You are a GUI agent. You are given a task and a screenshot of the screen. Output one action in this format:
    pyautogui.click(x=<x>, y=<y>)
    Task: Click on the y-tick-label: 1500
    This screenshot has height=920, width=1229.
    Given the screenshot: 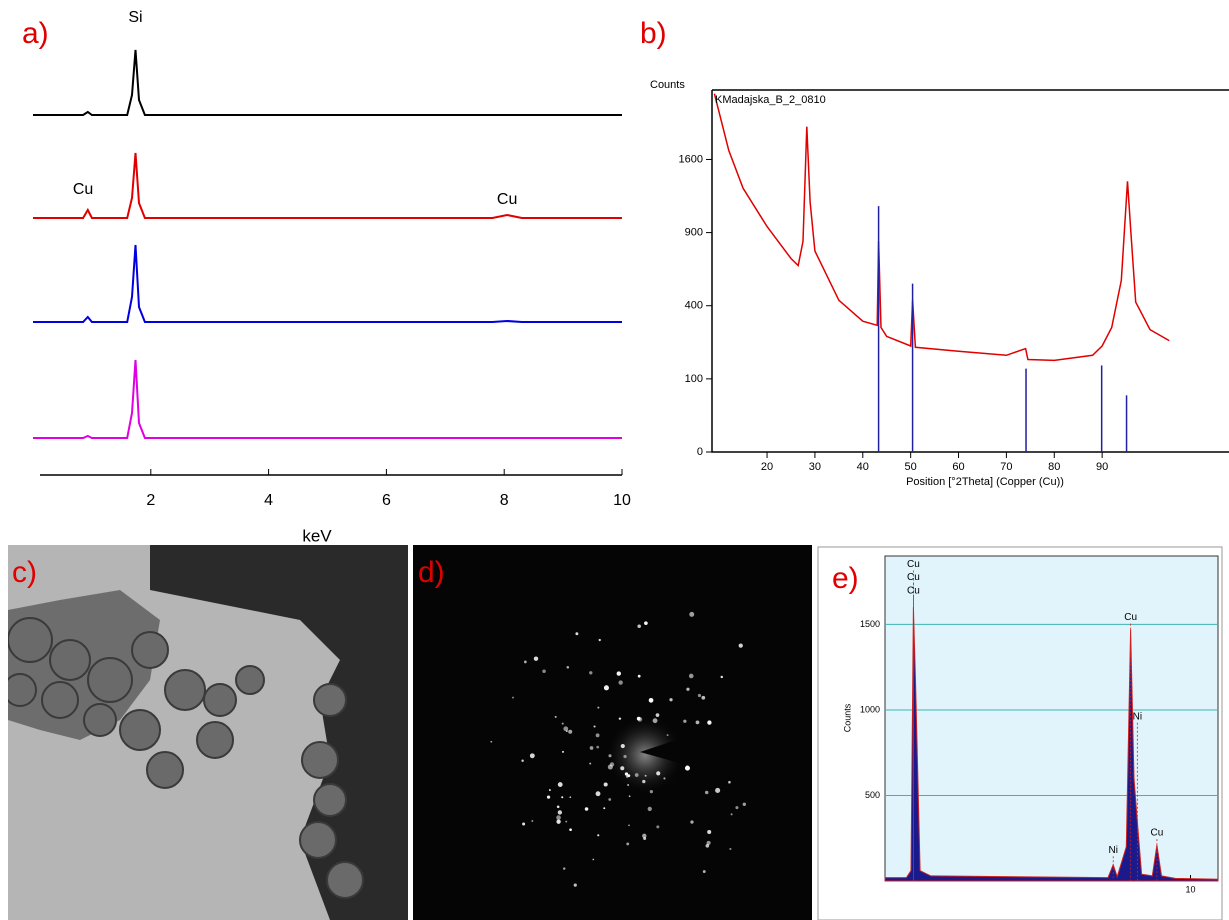 What is the action you would take?
    pyautogui.click(x=870, y=624)
    